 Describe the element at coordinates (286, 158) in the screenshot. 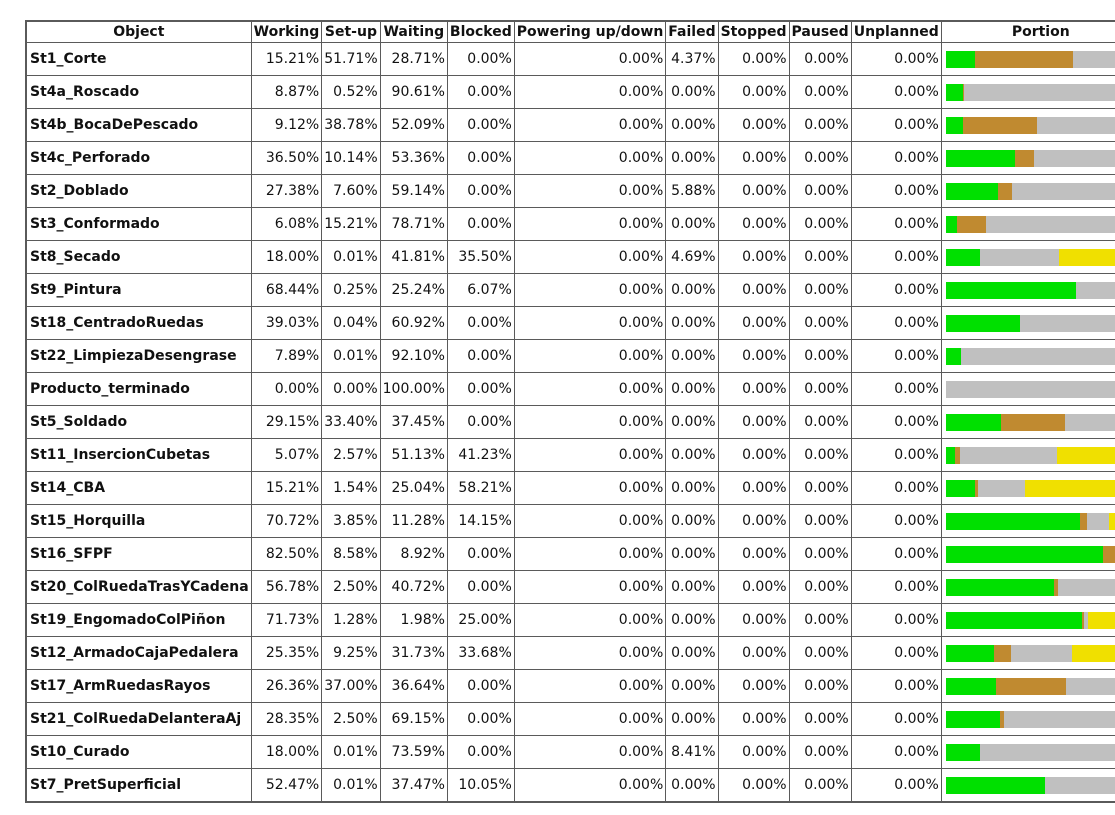

I see `working-cell: 36.50%` at that location.